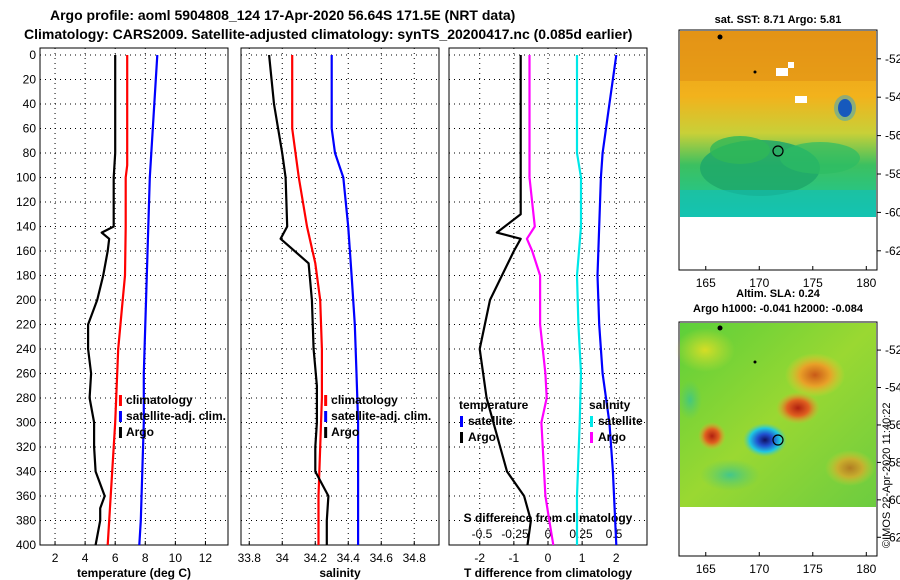  Describe the element at coordinates (778, 309) in the screenshot. I see `sla-map-subtitle: Argo h1000: -0.041 h2000: -0.084` at that location.